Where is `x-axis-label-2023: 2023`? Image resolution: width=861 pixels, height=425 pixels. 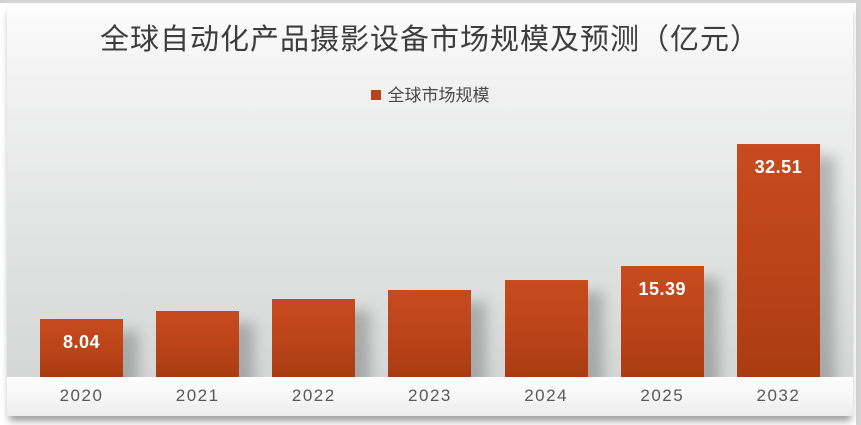 x-axis-label-2023: 2023 is located at coordinates (430, 395).